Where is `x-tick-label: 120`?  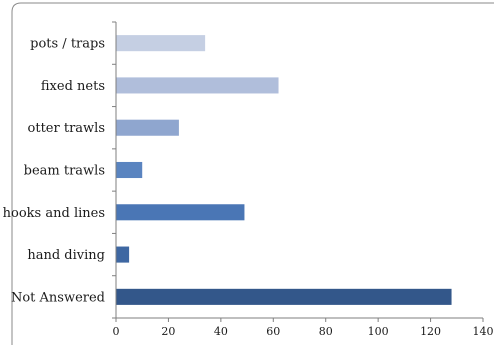
x-tick-label: 120 is located at coordinates (430, 331).